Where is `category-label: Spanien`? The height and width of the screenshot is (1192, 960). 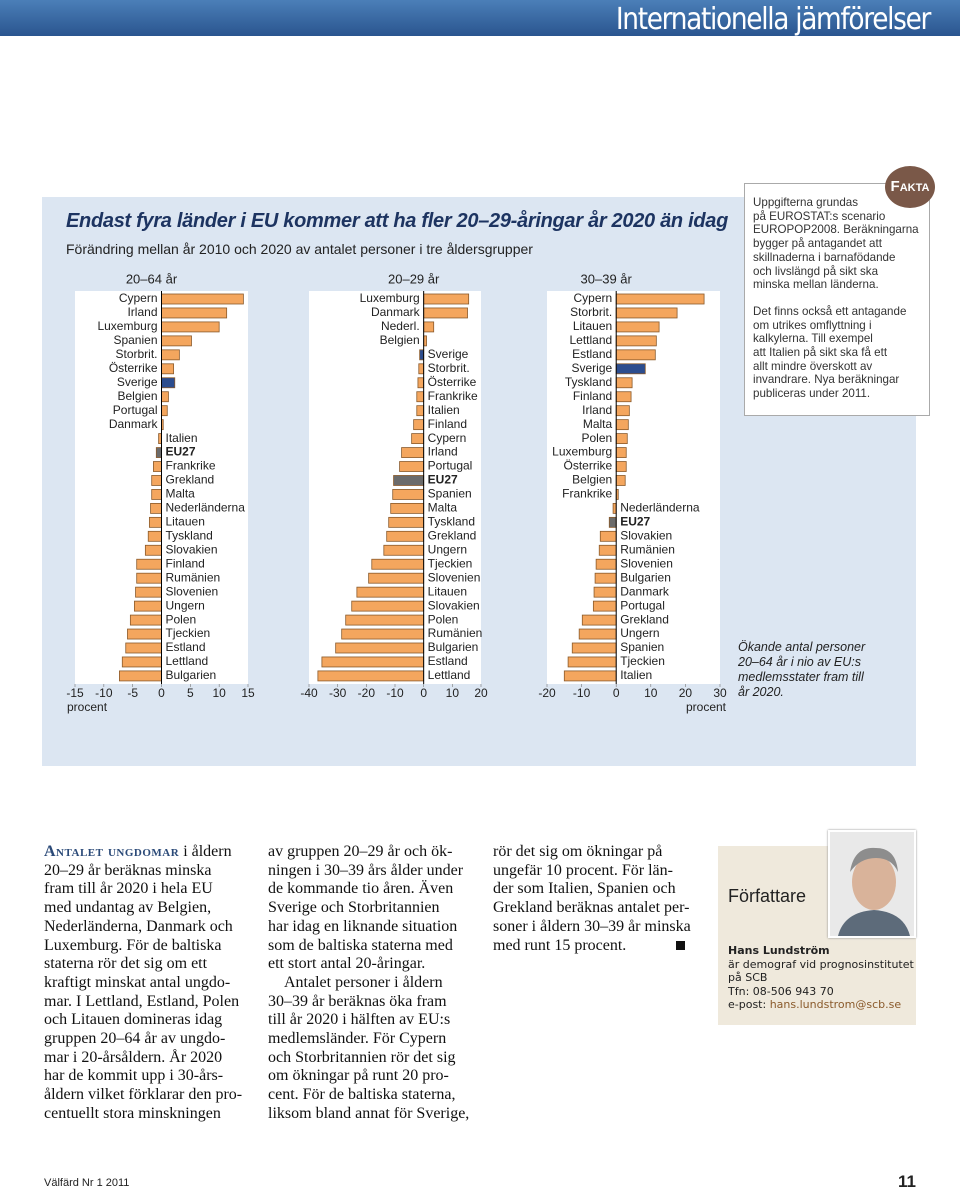
category-label: Spanien is located at coordinates (642, 647).